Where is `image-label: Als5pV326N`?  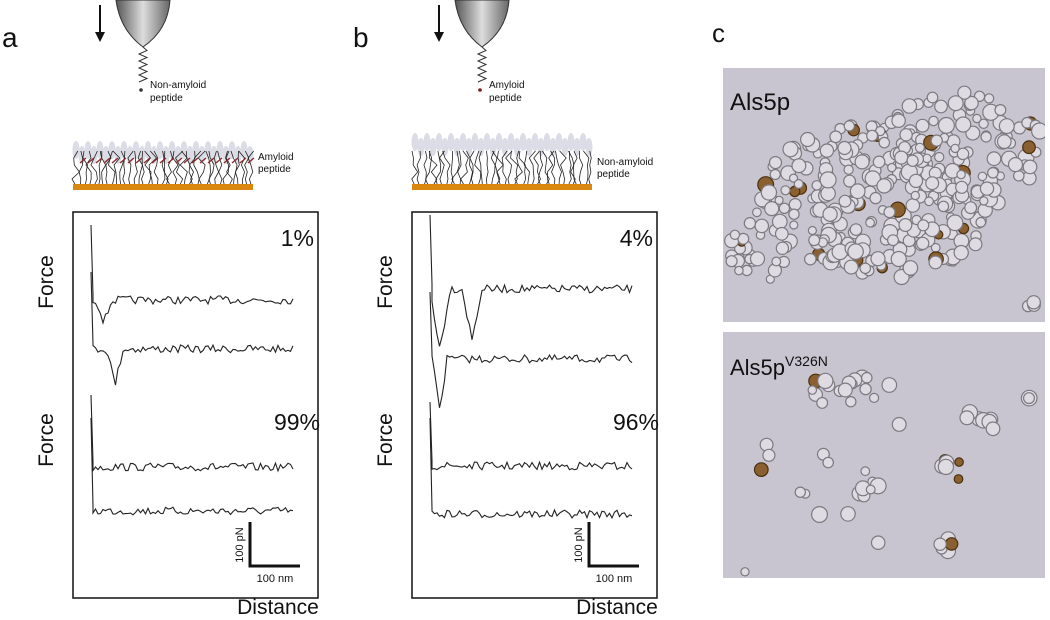
image-label: Als5pV326N is located at coordinates (779, 366).